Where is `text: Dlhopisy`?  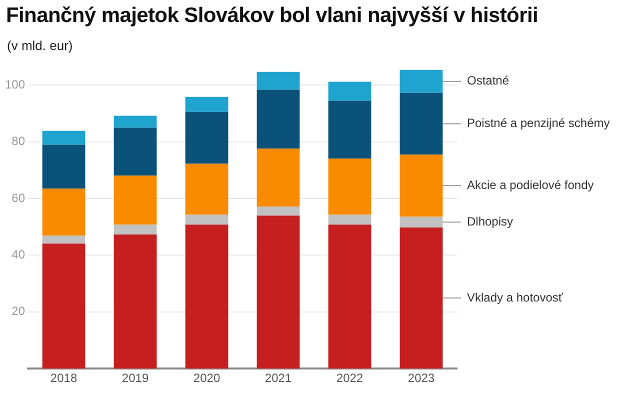 text: Dlhopisy is located at coordinates (490, 221).